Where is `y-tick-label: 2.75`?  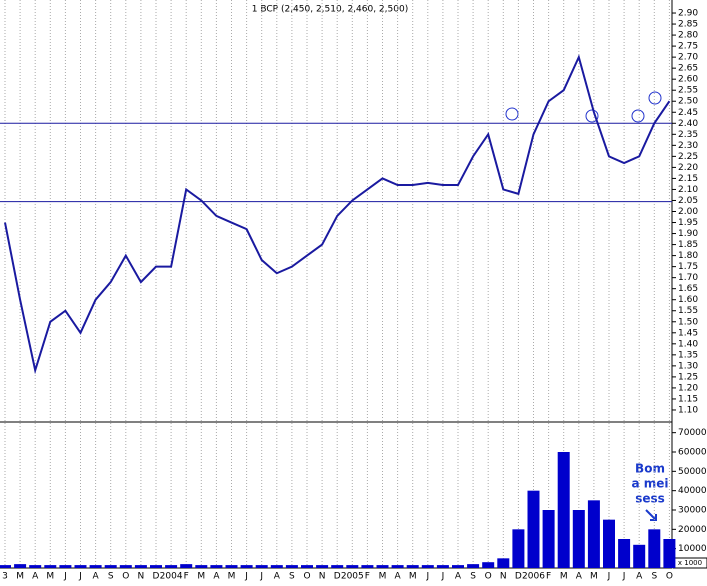 y-tick-label: 2.75 is located at coordinates (688, 47).